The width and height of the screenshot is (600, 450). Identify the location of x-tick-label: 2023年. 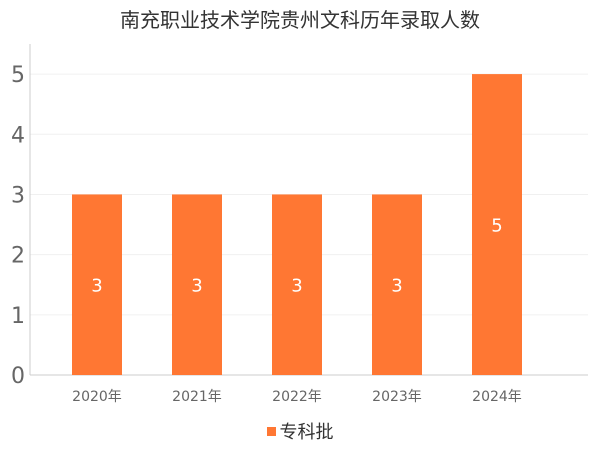
(397, 397).